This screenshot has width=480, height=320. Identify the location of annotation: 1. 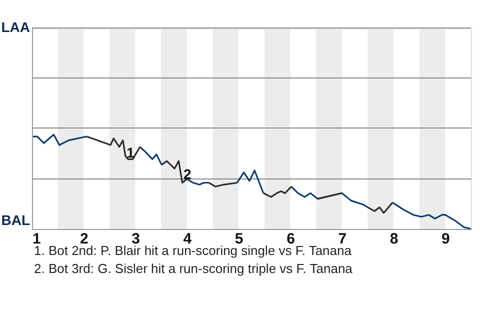
(130, 152).